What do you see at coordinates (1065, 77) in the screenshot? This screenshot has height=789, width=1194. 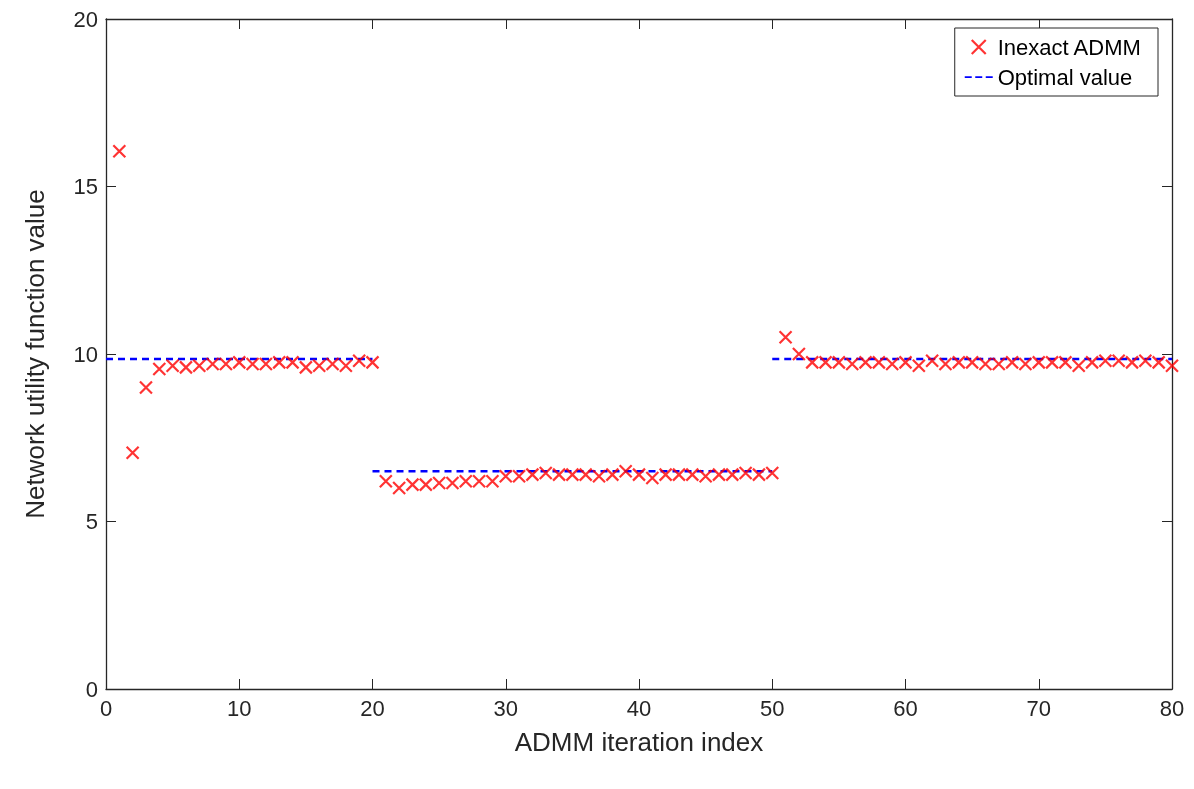 I see `legend-label: Optimal value` at bounding box center [1065, 77].